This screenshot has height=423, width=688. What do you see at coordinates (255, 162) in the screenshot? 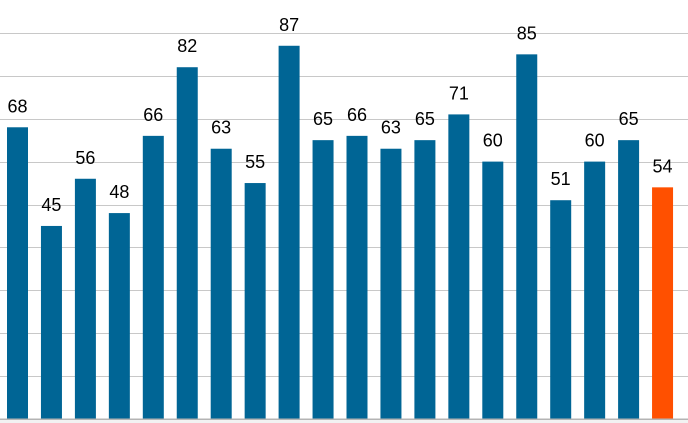
I see `bar-value-label: 55` at bounding box center [255, 162].